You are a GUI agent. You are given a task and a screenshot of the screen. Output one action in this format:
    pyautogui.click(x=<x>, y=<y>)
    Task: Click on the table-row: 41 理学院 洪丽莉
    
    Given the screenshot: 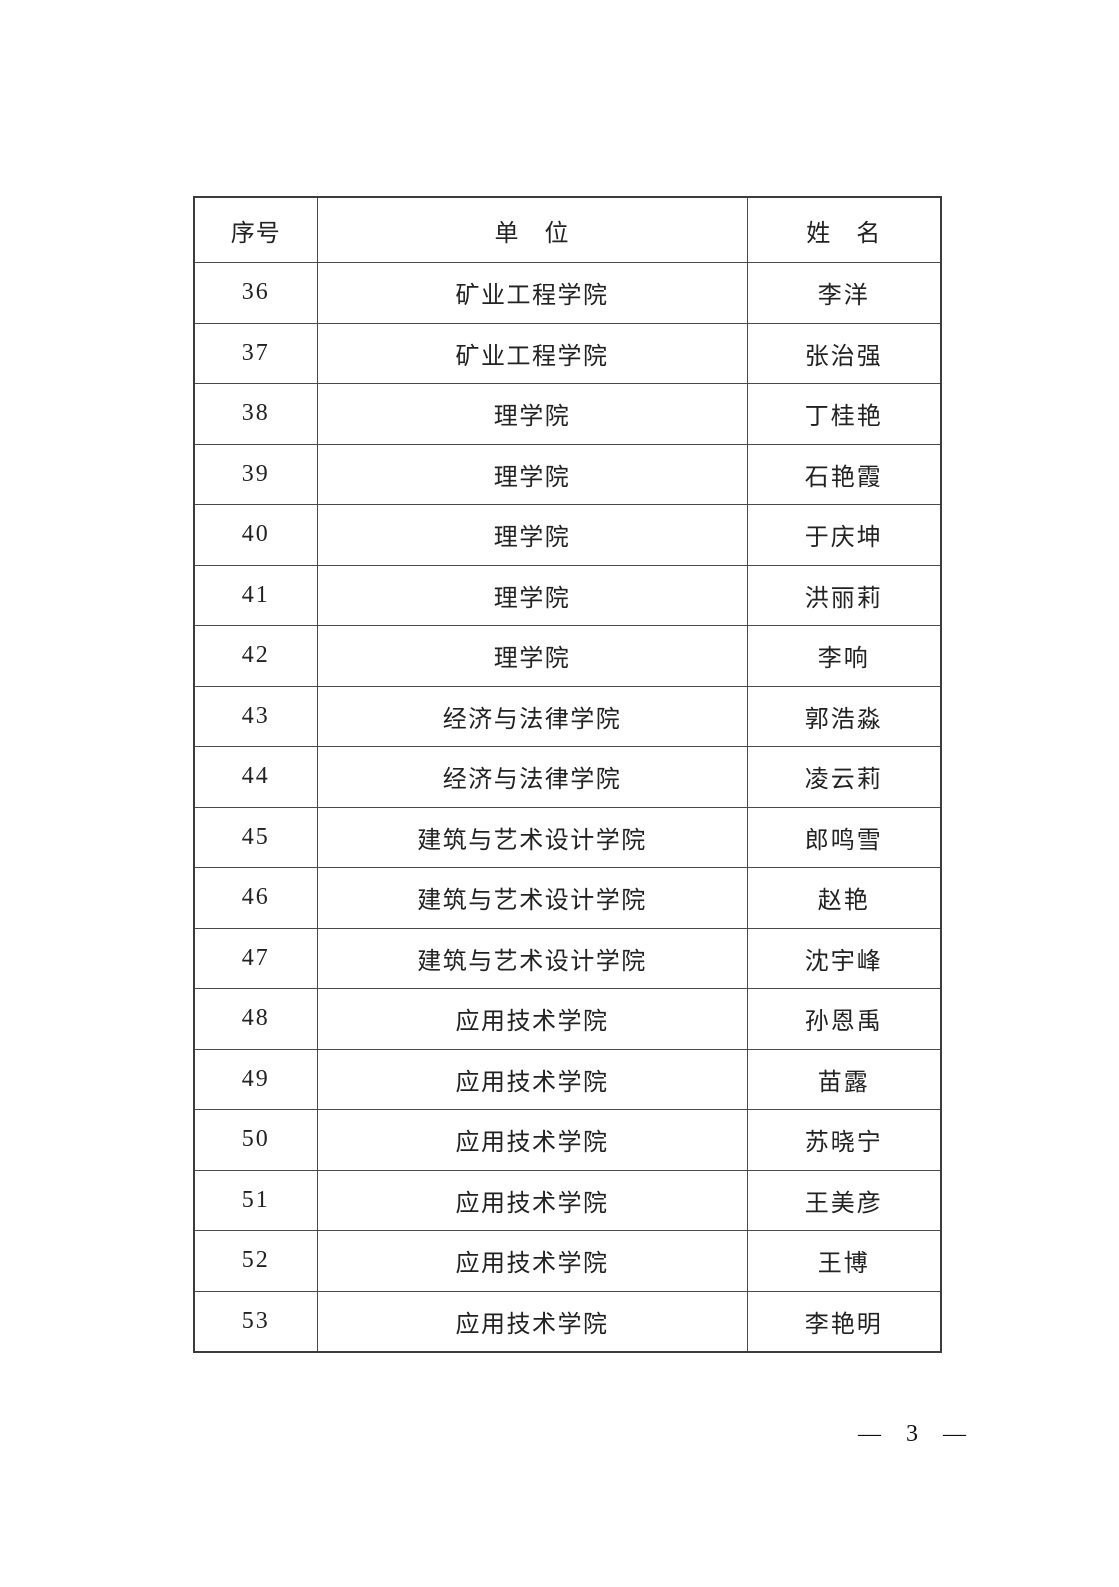 What is the action you would take?
    pyautogui.click(x=567, y=595)
    